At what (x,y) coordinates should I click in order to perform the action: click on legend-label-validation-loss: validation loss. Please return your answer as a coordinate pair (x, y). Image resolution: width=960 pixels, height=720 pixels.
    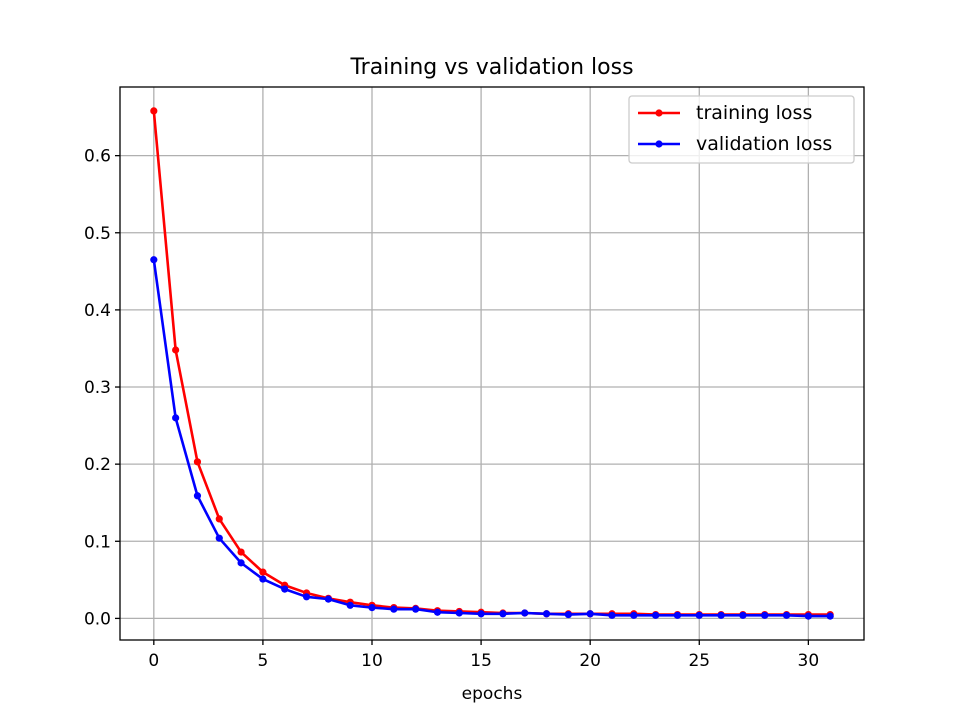
    Looking at the image, I should click on (764, 144).